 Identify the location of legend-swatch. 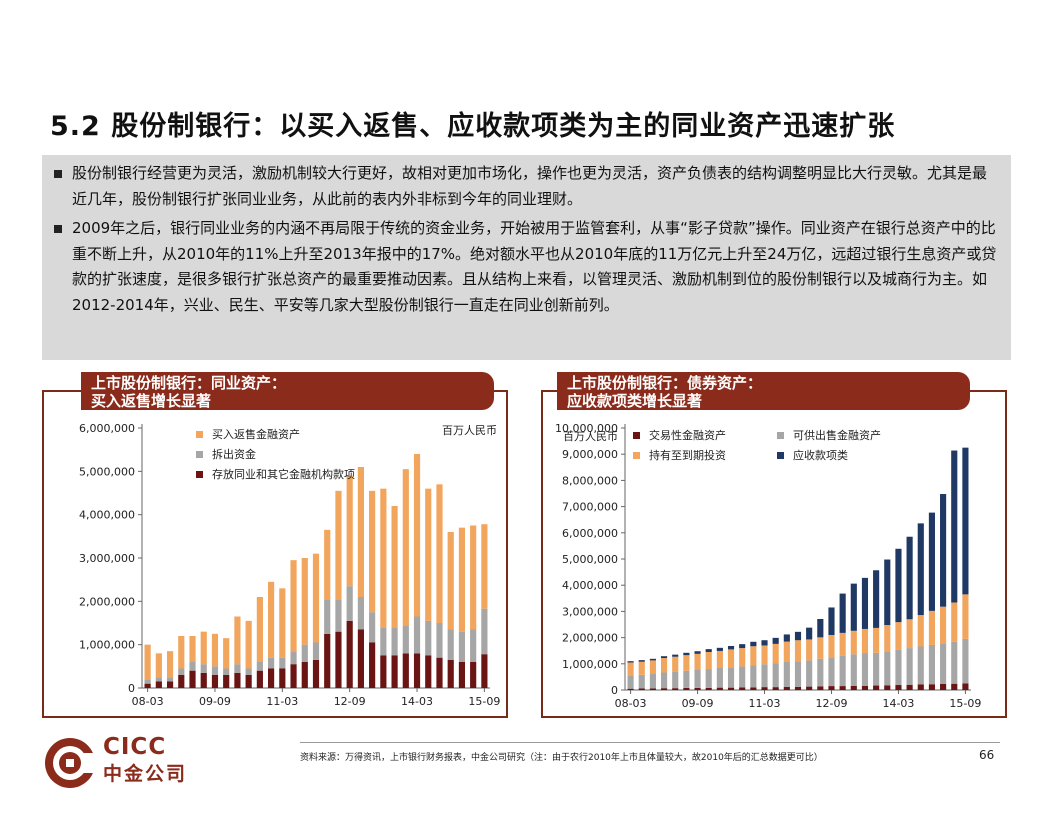
(199, 434).